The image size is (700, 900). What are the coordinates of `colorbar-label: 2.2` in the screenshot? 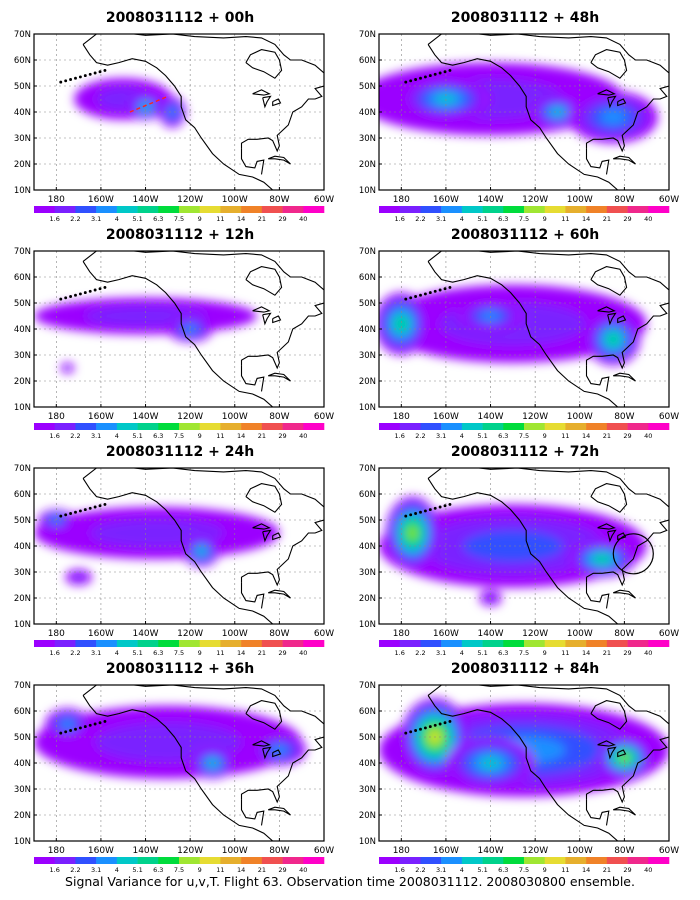 It's located at (420, 653).